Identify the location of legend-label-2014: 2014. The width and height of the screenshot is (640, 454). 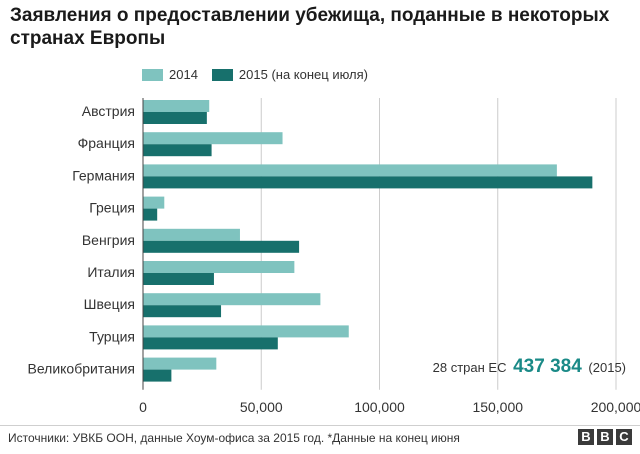
(183, 74).